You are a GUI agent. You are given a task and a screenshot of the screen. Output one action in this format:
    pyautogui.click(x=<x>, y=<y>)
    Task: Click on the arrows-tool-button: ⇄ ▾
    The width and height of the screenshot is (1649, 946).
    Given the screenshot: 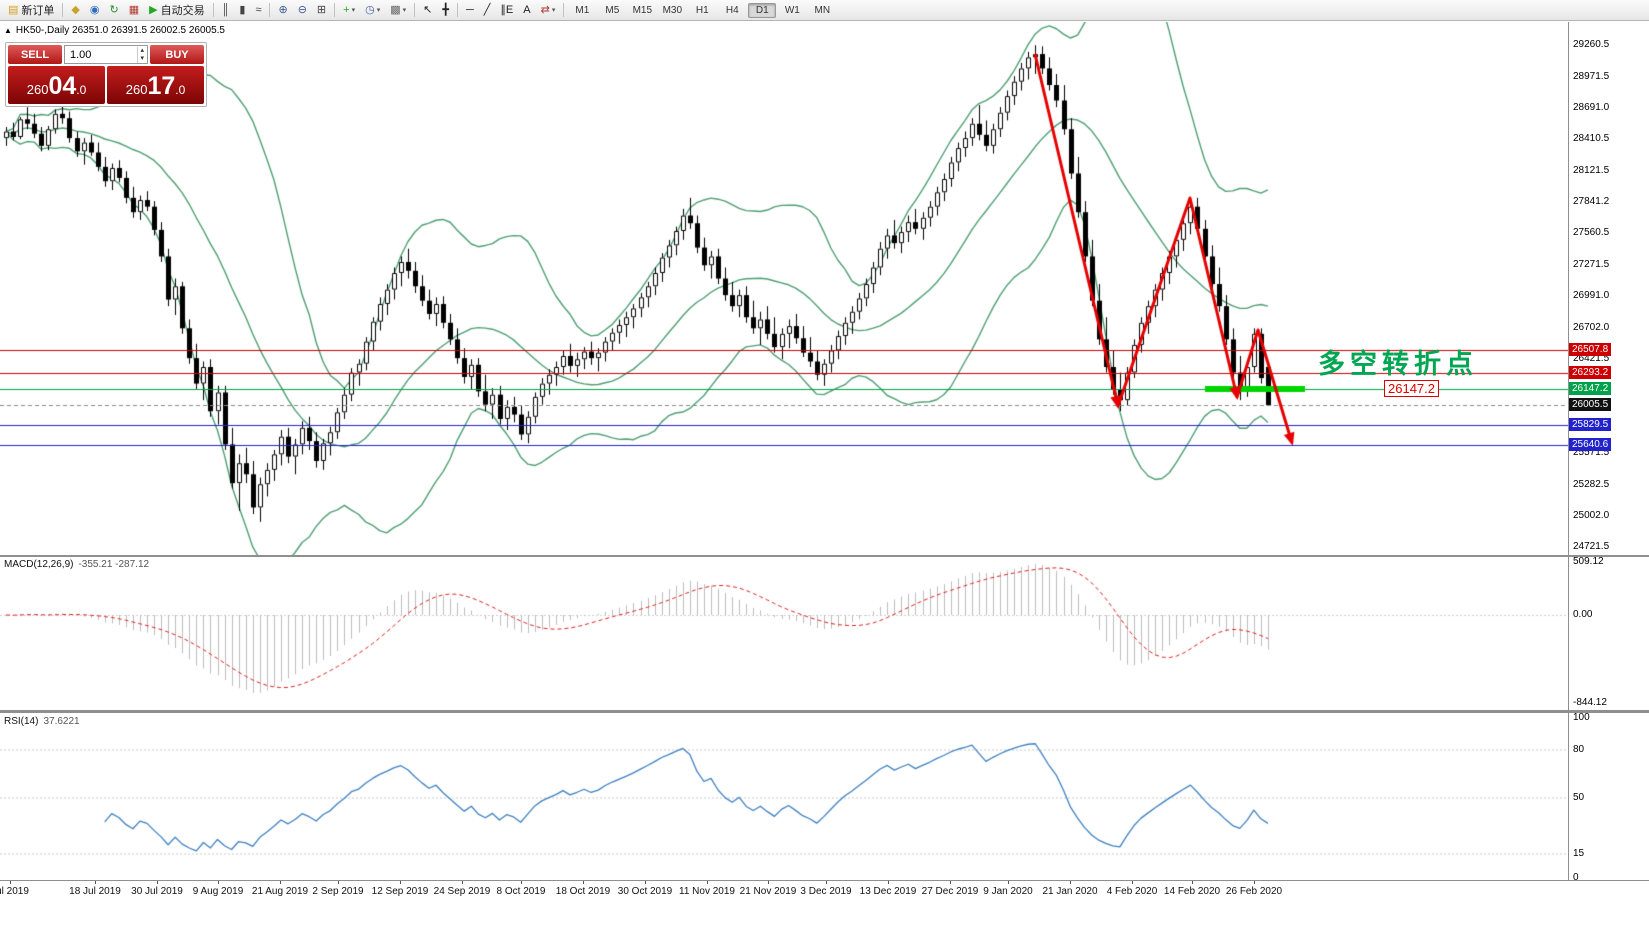 What is the action you would take?
    pyautogui.click(x=548, y=10)
    